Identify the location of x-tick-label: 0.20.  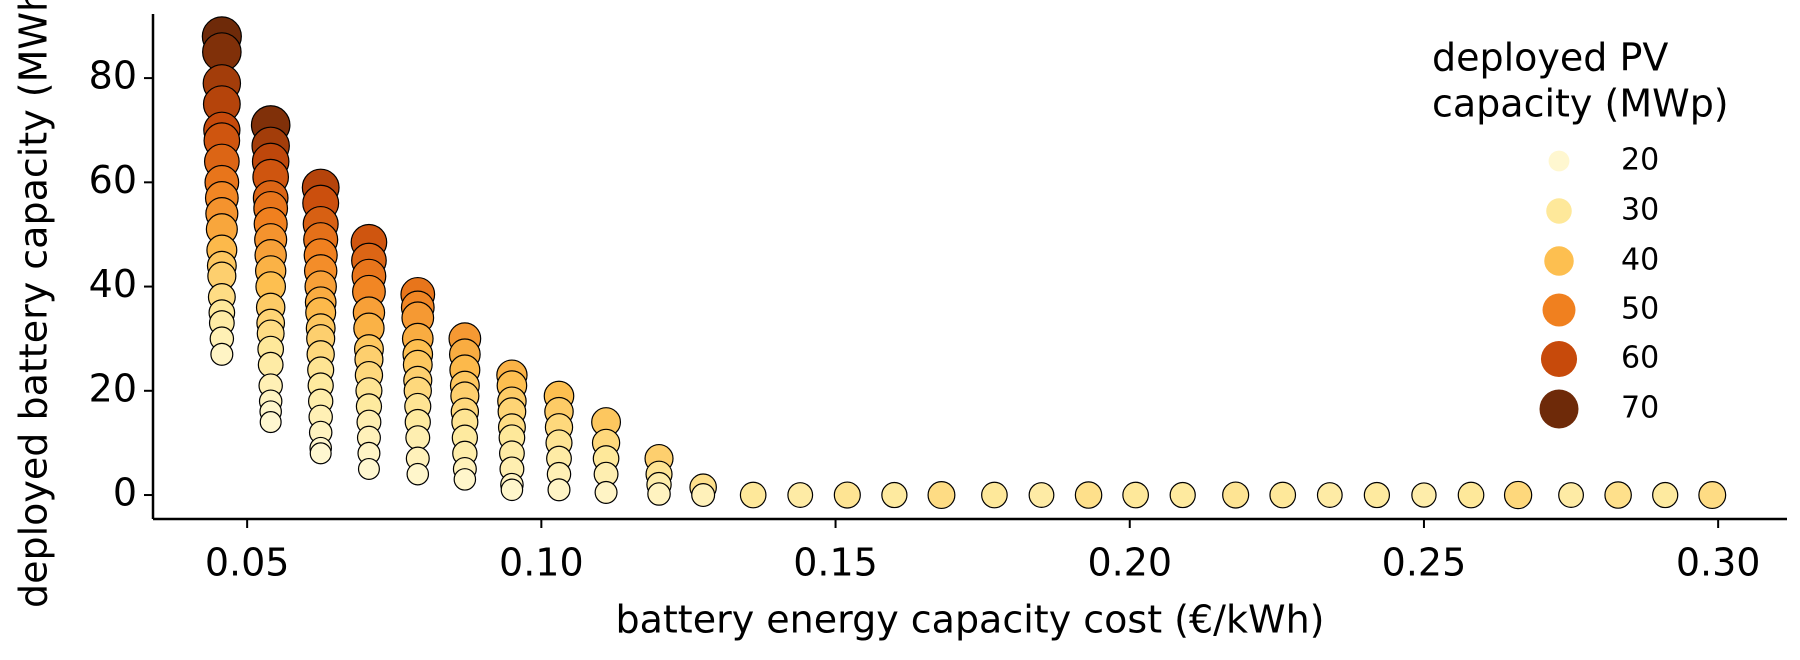
(1129, 563).